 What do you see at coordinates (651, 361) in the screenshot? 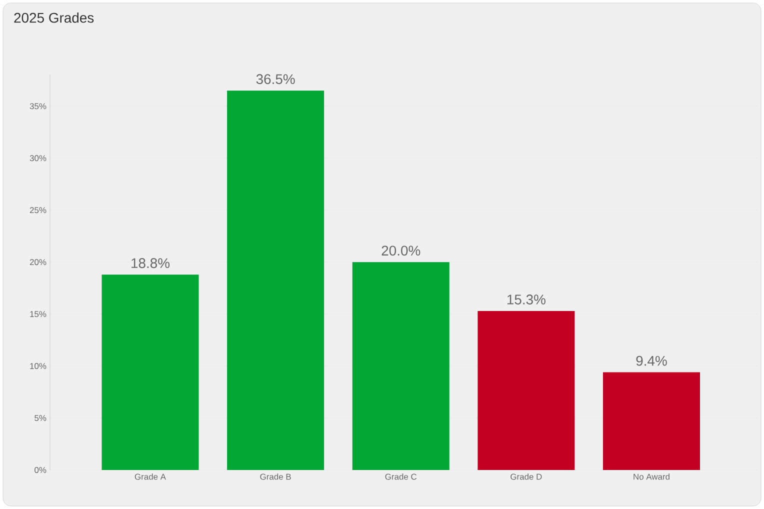
I see `data-label: 9.4%` at bounding box center [651, 361].